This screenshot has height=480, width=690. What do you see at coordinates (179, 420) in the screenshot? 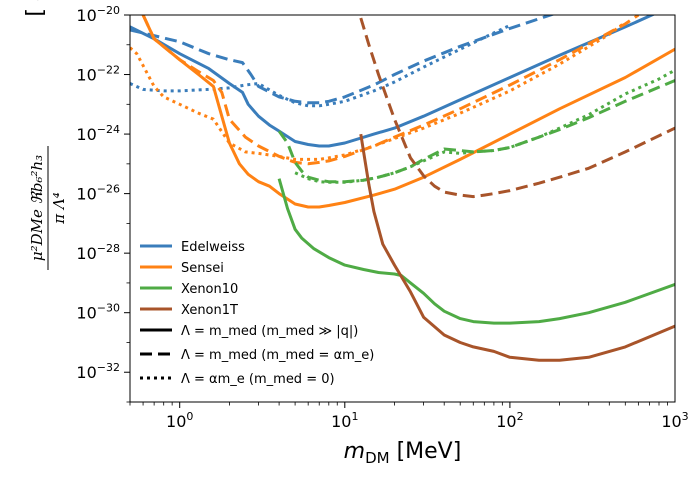
I see `x-tick-label: 10⁰` at bounding box center [179, 420].